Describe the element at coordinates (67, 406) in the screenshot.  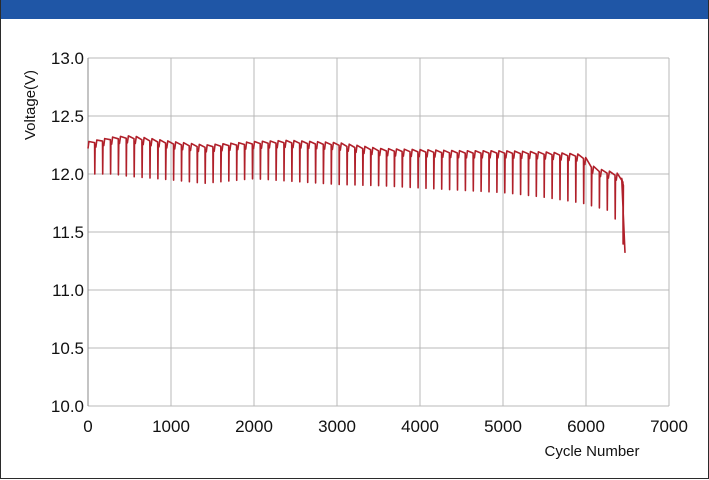
I see `y-tick-label: 10.0` at that location.